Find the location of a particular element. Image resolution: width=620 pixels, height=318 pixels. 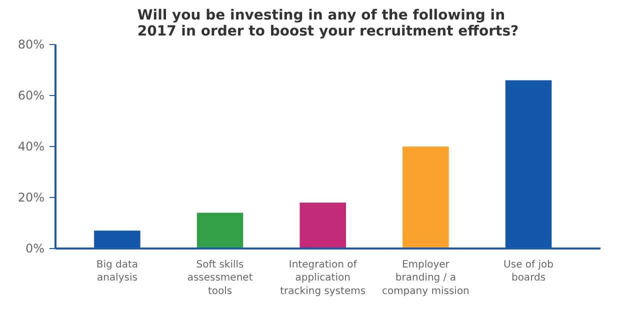

x-tick-label: Soft skills assessmenet tools is located at coordinates (220, 278).